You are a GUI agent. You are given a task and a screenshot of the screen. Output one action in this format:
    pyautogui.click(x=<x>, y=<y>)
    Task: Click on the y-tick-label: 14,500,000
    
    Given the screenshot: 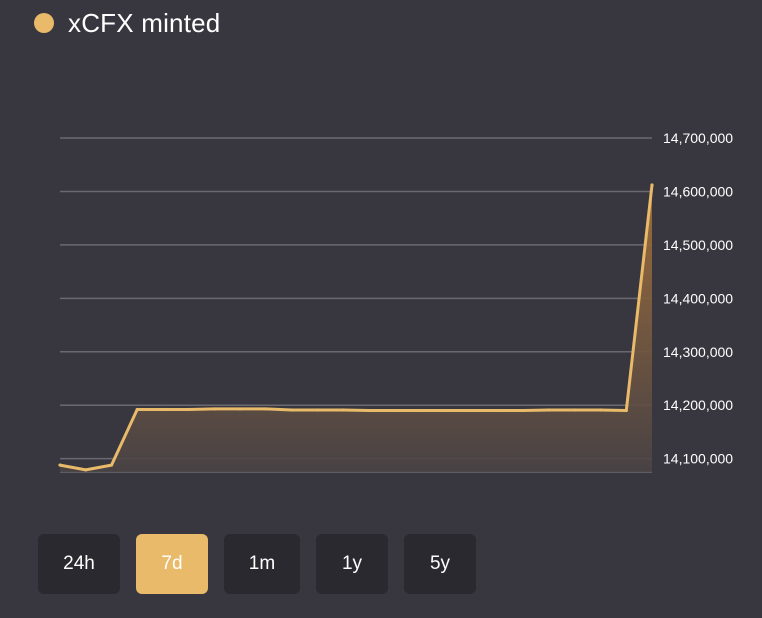 What is the action you would take?
    pyautogui.click(x=698, y=245)
    